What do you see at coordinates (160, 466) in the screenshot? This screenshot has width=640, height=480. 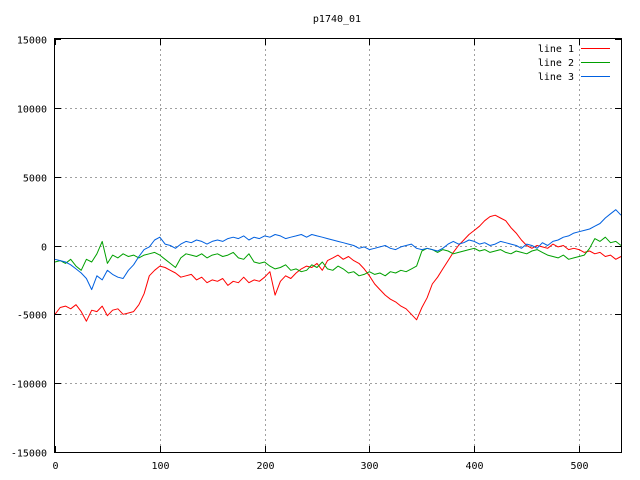 I see `x-tick-label: 100` at bounding box center [160, 466].